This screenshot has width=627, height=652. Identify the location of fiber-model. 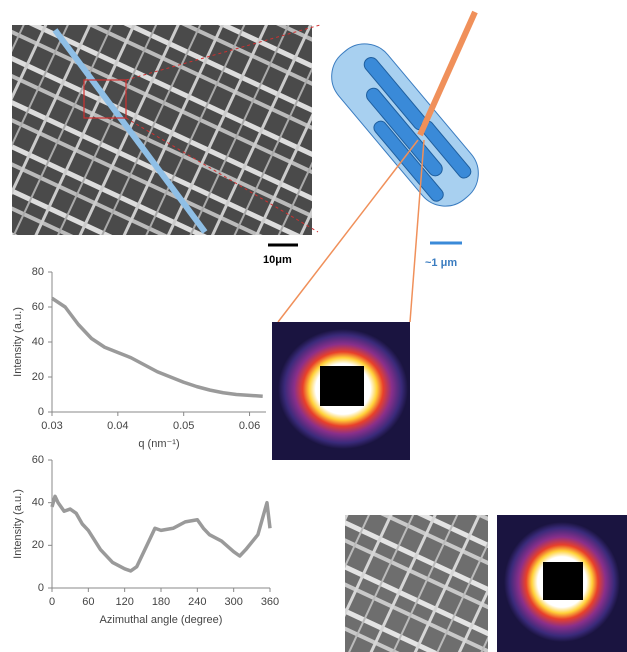
(405, 125).